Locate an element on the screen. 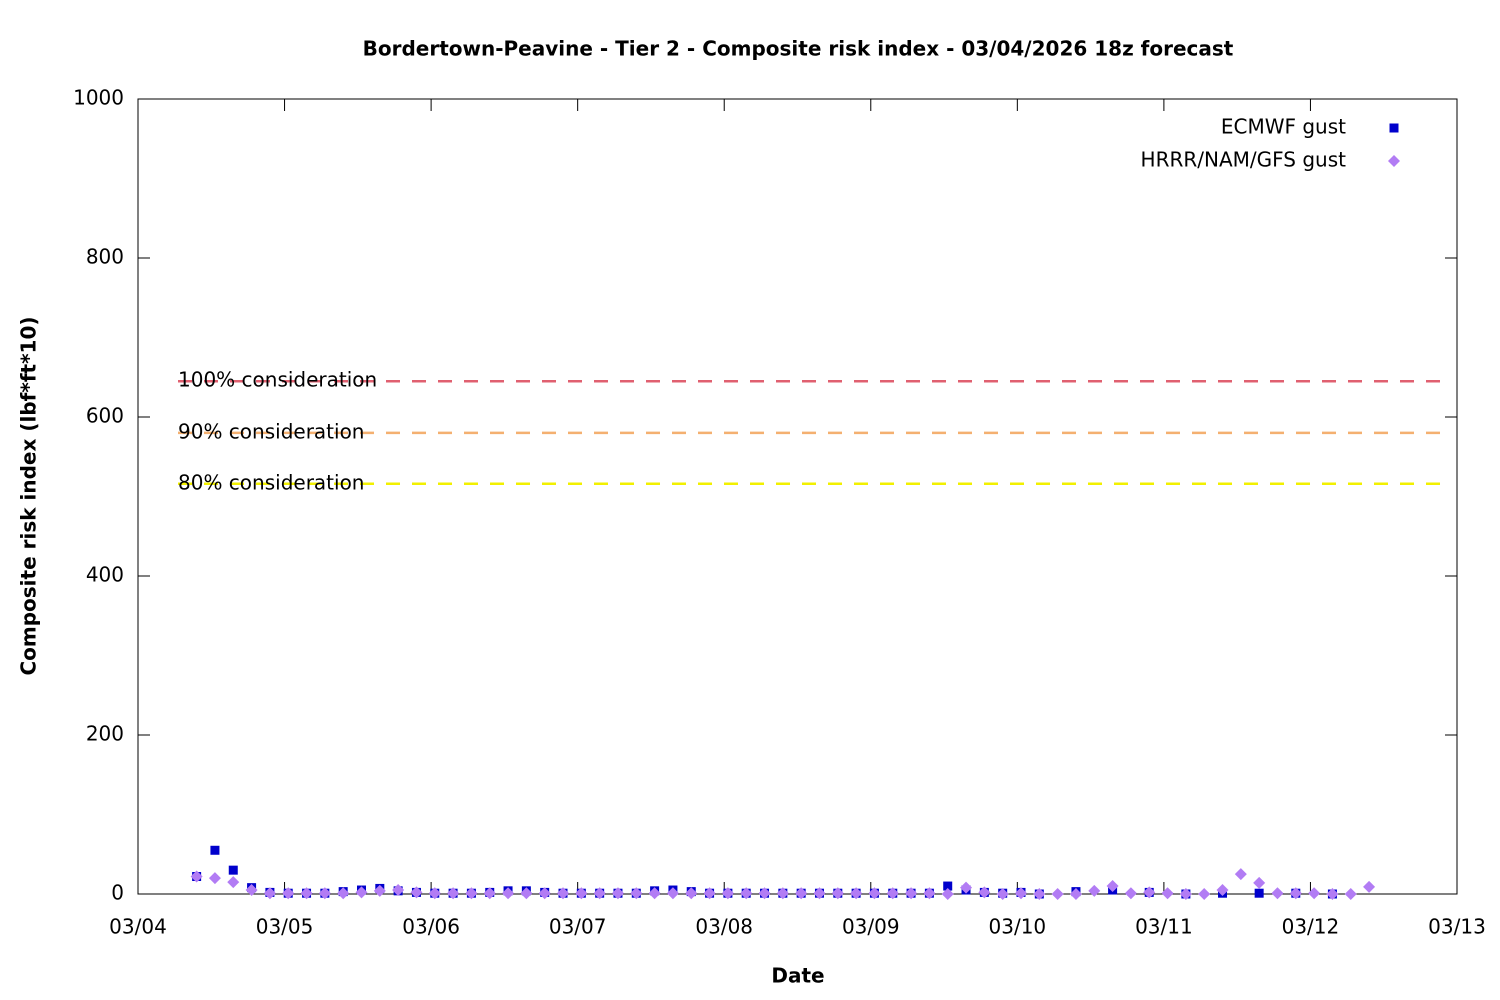 This screenshot has width=1500, height=1000. x-tick-label: 03/12 is located at coordinates (1311, 927).